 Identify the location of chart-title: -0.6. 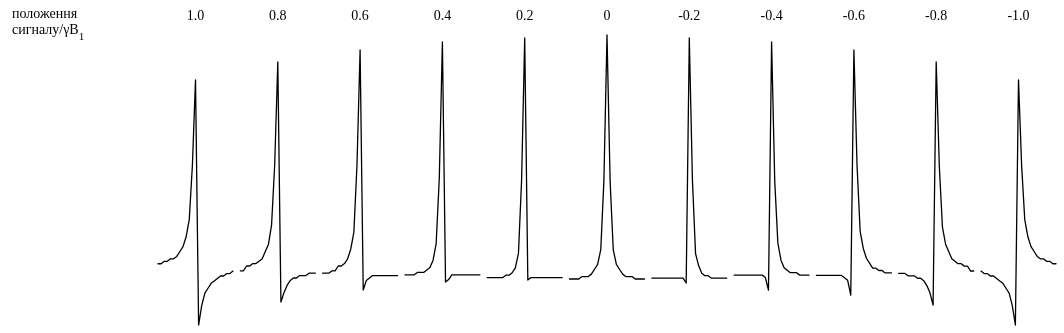
(853, 15).